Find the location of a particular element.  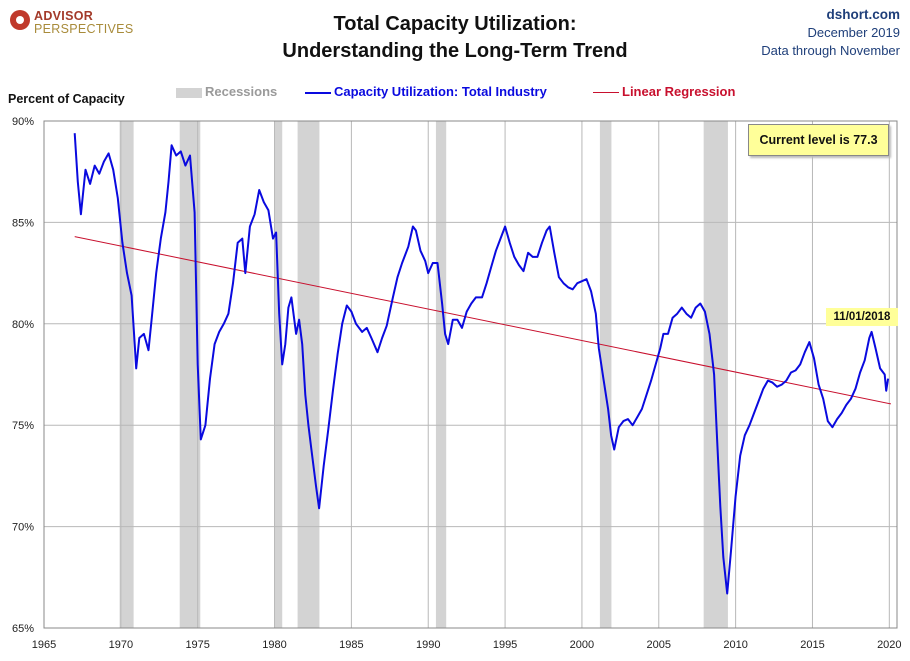

current-level-callout: Current level is 77.3 is located at coordinates (818, 140).